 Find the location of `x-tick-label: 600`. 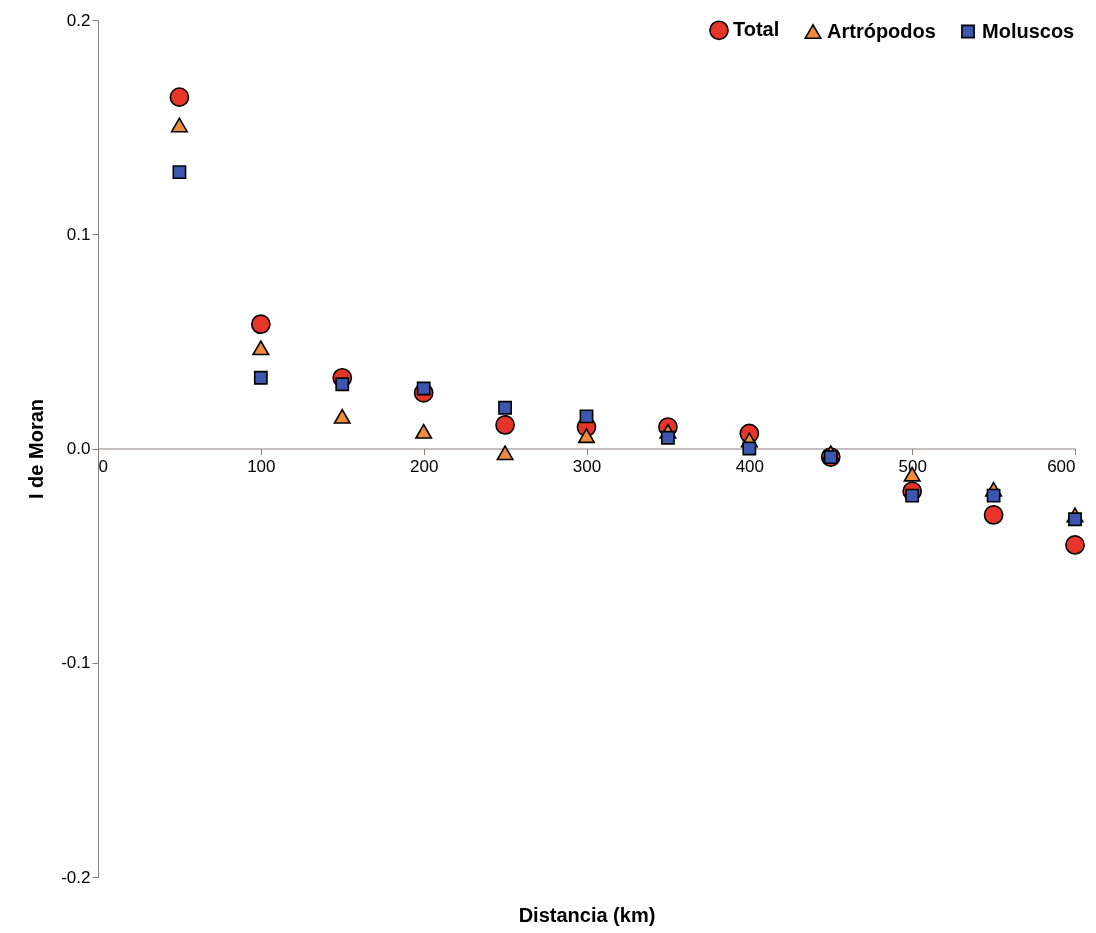

x-tick-label: 600 is located at coordinates (1061, 466).